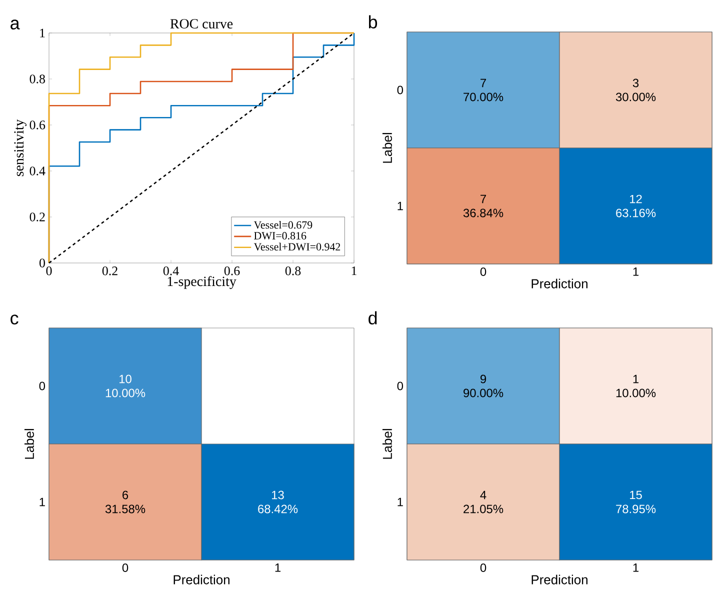 The image size is (716, 604). I want to click on annotation: 31.58%, so click(125, 509).